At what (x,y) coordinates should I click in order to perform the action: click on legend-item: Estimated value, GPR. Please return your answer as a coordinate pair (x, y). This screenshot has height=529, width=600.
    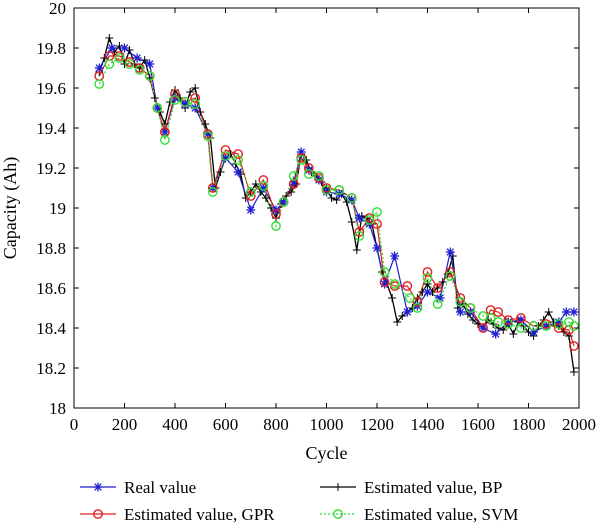
    Looking at the image, I should click on (177, 514).